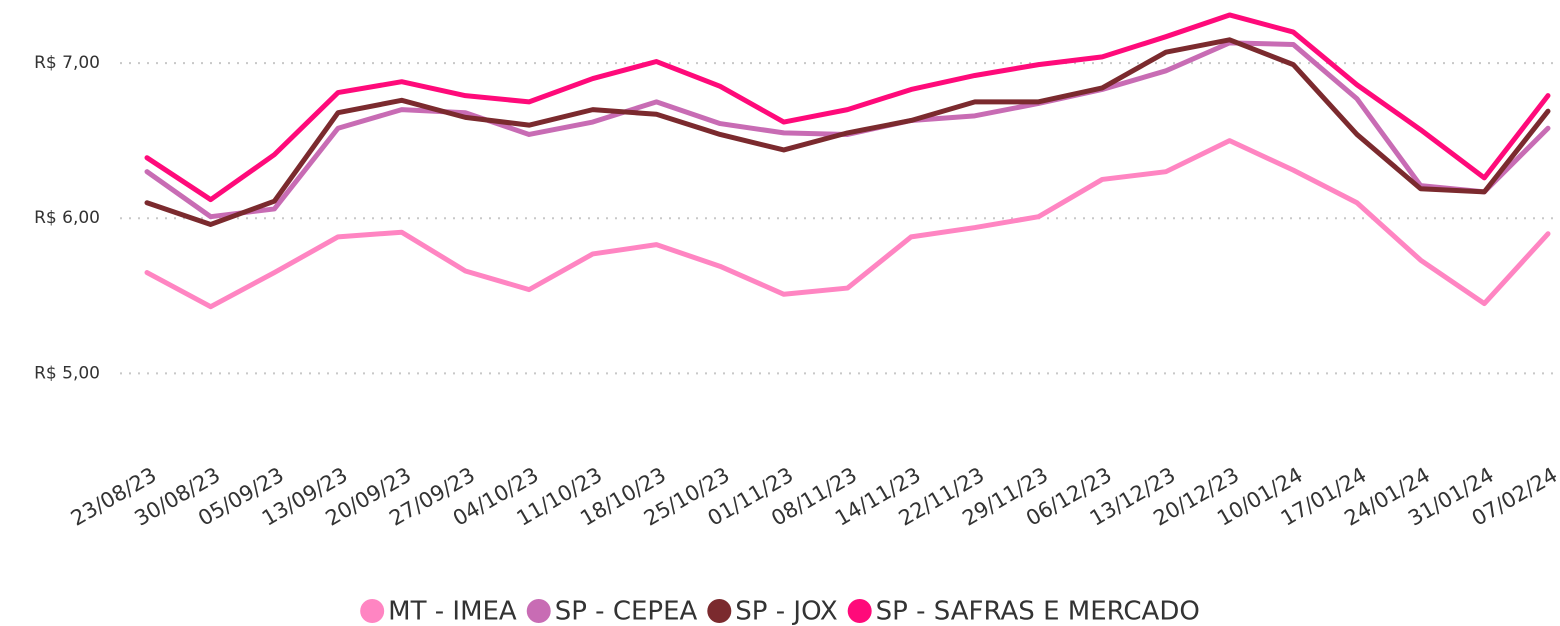 The width and height of the screenshot is (1560, 626). I want to click on y-tick-label: R$ 7,00, so click(67, 63).